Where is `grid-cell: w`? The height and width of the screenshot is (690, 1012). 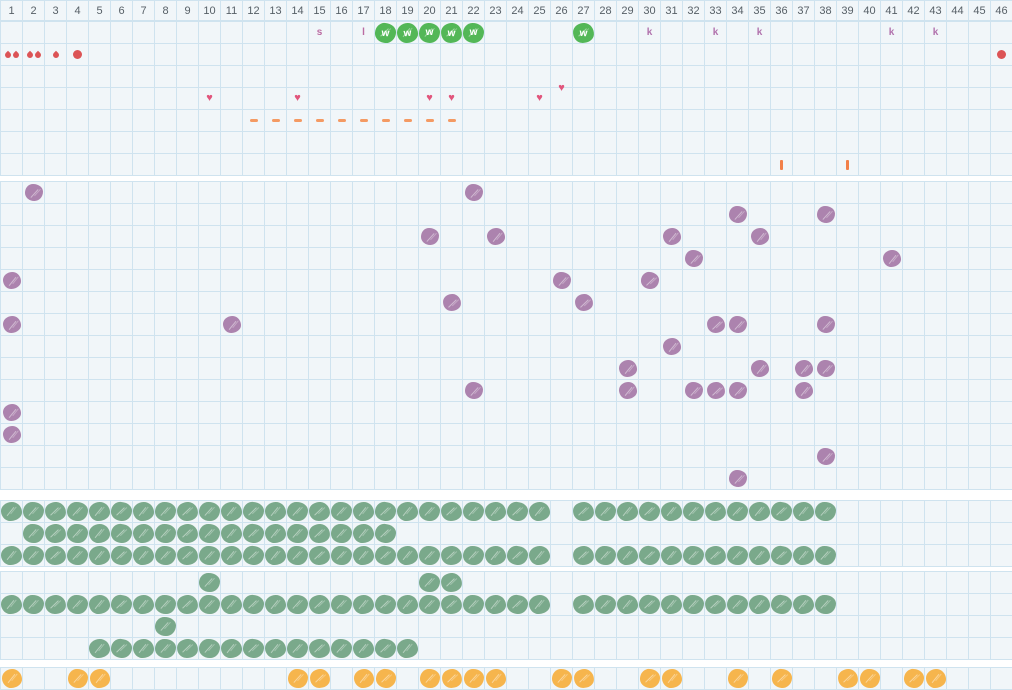
grid-cell: w is located at coordinates (430, 33).